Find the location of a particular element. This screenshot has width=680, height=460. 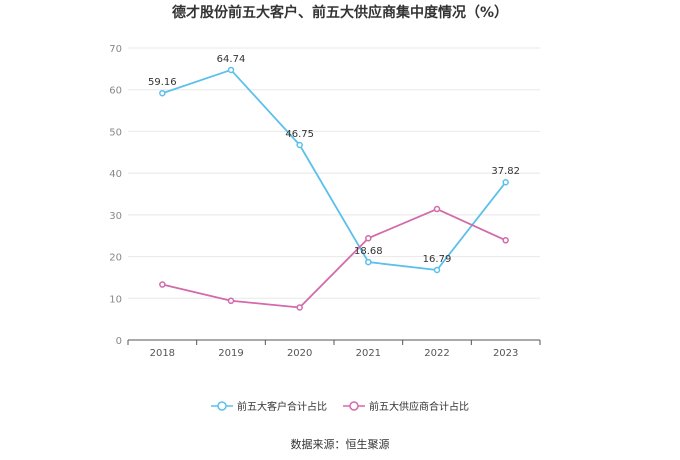

legend-item-suppliers: 前五大供应商合计占比 is located at coordinates (406, 405).